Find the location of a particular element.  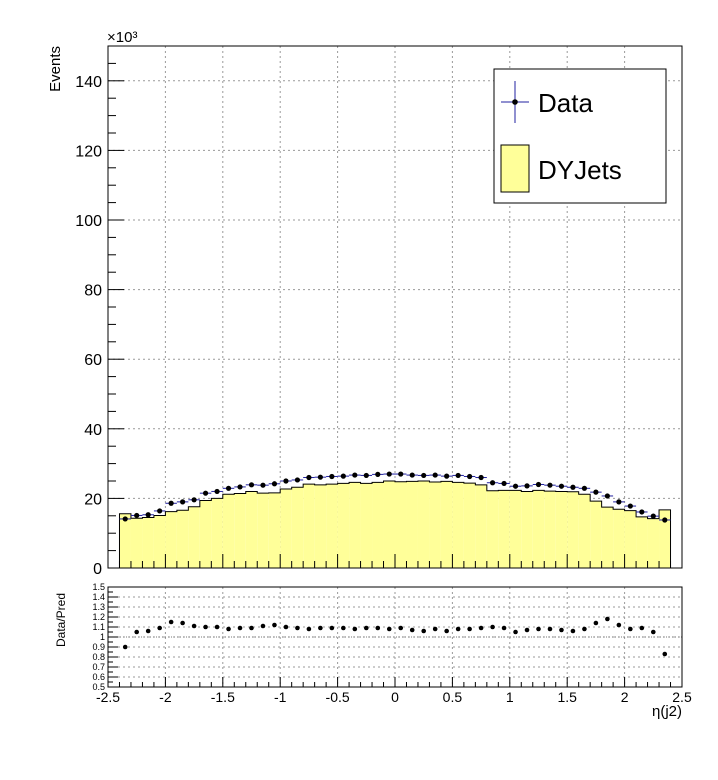

main-y-tick-label: 40 is located at coordinates (93, 430).